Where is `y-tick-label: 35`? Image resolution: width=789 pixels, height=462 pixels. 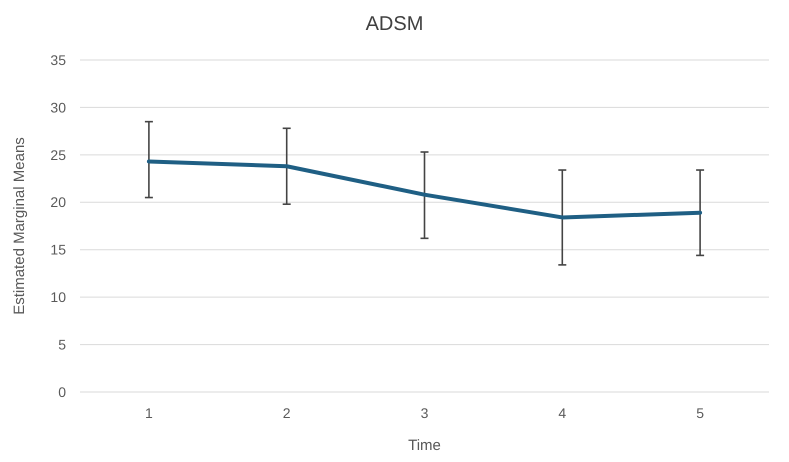 y-tick-label: 35 is located at coordinates (58, 60).